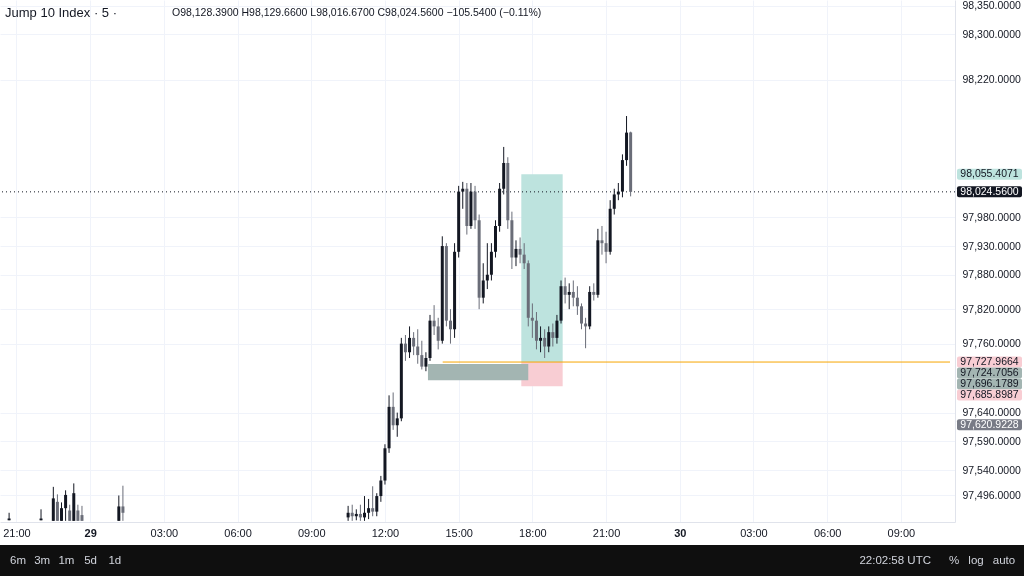 This screenshot has height=576, width=1024. Describe the element at coordinates (680, 532) in the screenshot. I see `x-tick-label: 30` at that location.